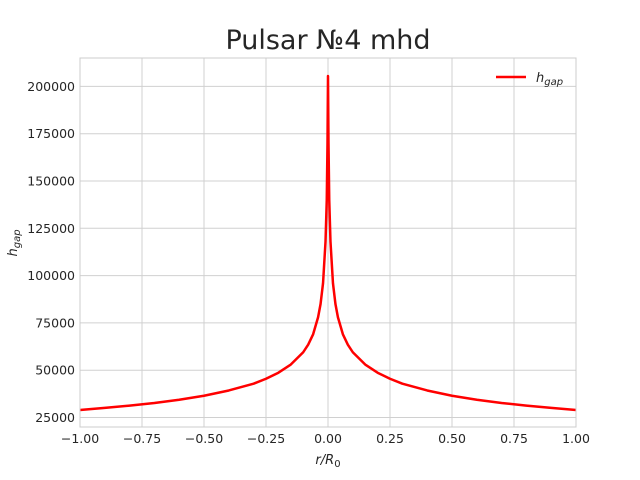 Image resolution: width=640 pixels, height=480 pixels. I want to click on y-axis-label: hgap, so click(14, 242).